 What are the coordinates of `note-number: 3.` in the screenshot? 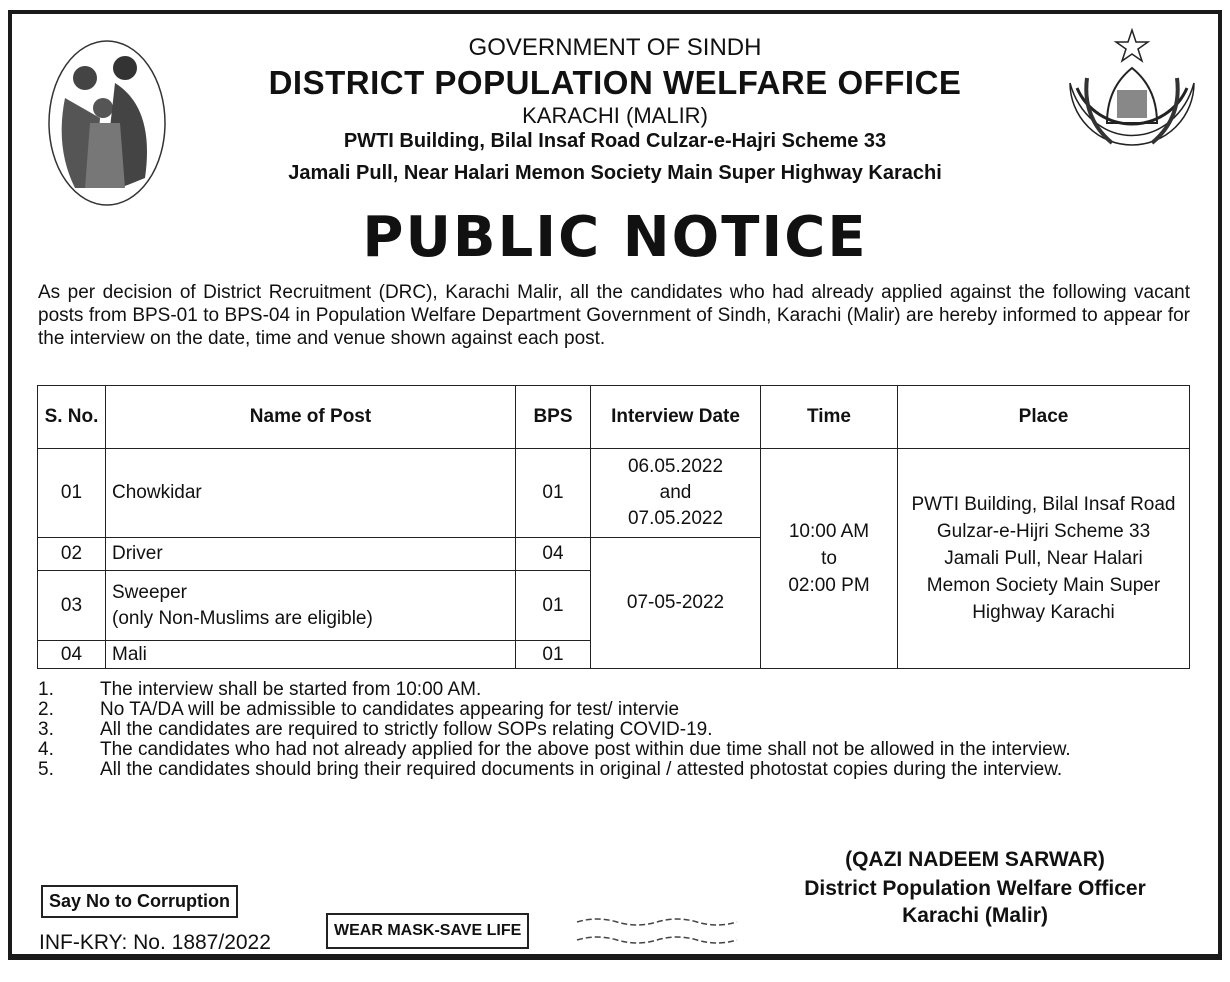 It's located at (46, 729).